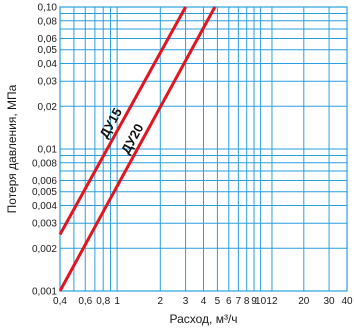 This screenshot has width=354, height=330. I want to click on x-axis-title: Расход, м³/ч, so click(203, 319).